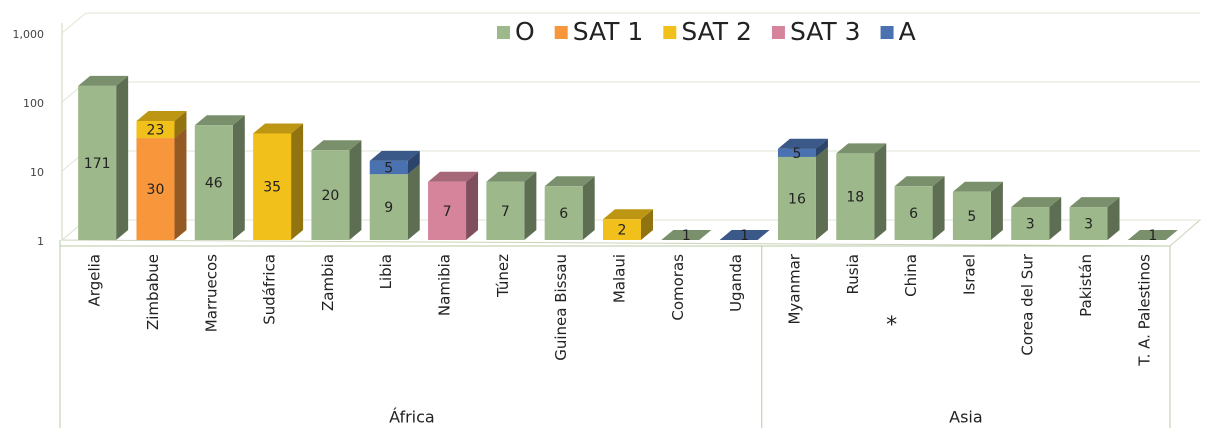  Describe the element at coordinates (608, 31) in the screenshot. I see `legend-label: SAT 1` at that location.